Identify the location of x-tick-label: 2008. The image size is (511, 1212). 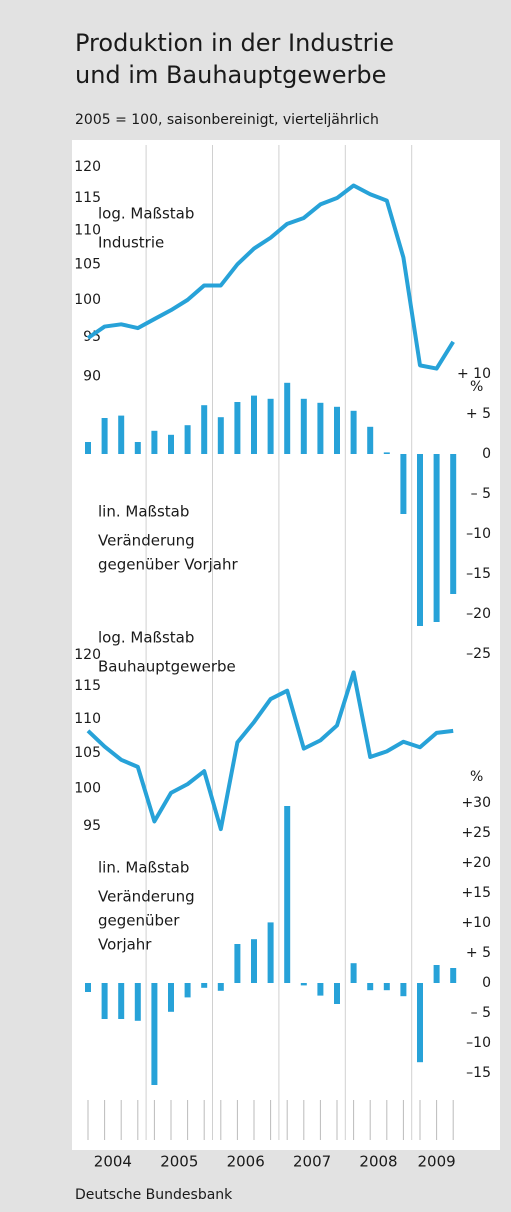
(378, 1162).